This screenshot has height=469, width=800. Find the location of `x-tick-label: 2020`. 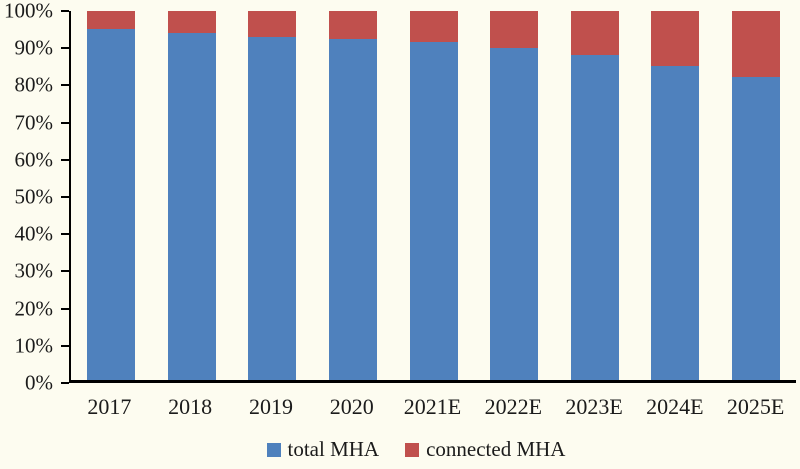

x-tick-label: 2020 is located at coordinates (351, 406).